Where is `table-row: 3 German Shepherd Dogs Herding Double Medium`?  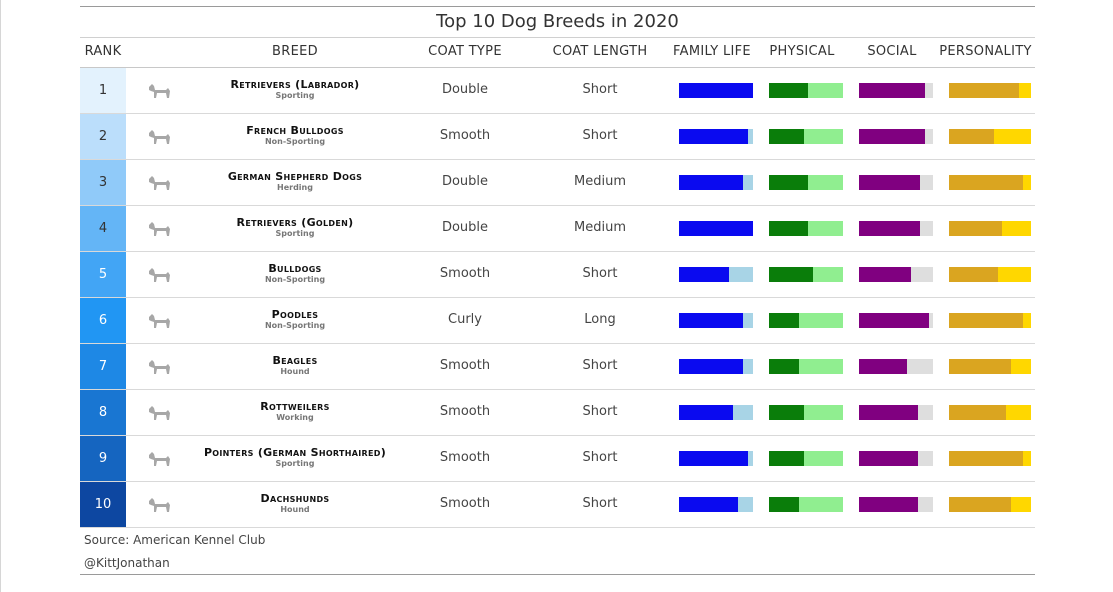
table-row: 3 German Shepherd Dogs Herding Double Medium is located at coordinates (557, 183).